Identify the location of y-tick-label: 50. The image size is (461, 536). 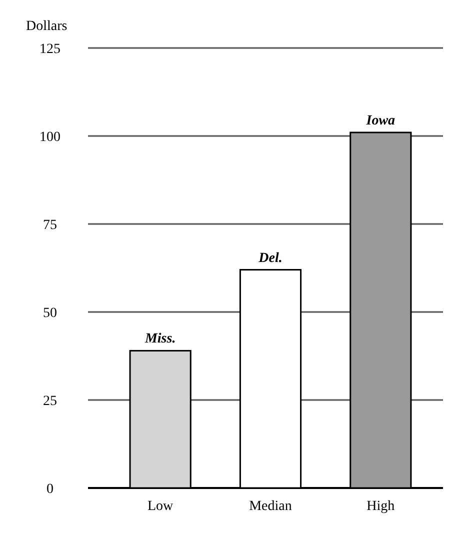
(50, 313).